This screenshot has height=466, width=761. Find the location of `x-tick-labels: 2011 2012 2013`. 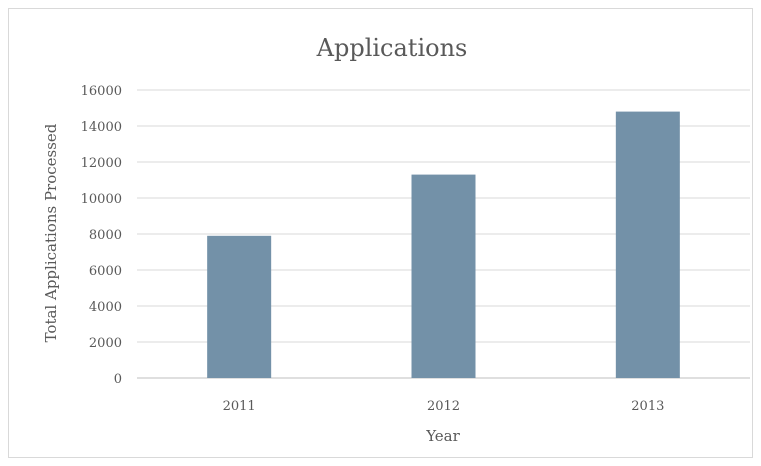

x-tick-labels: 2011 2012 2013 is located at coordinates (444, 406).